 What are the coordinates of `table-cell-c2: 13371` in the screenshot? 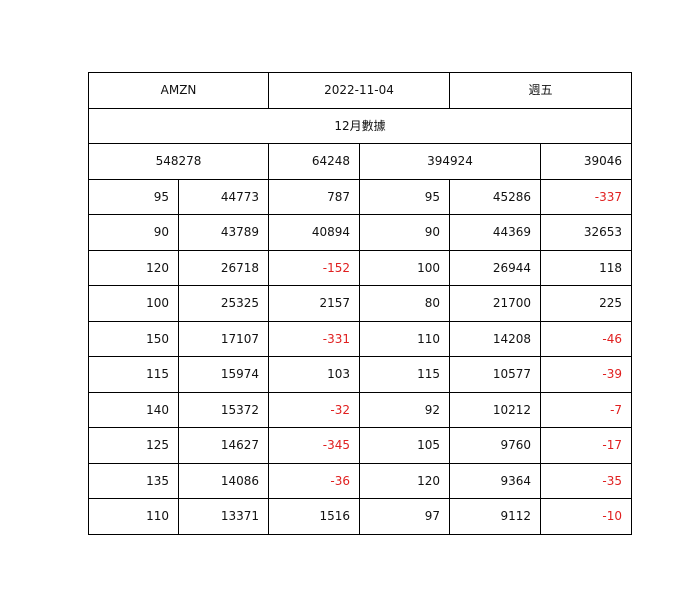 It's located at (223, 516).